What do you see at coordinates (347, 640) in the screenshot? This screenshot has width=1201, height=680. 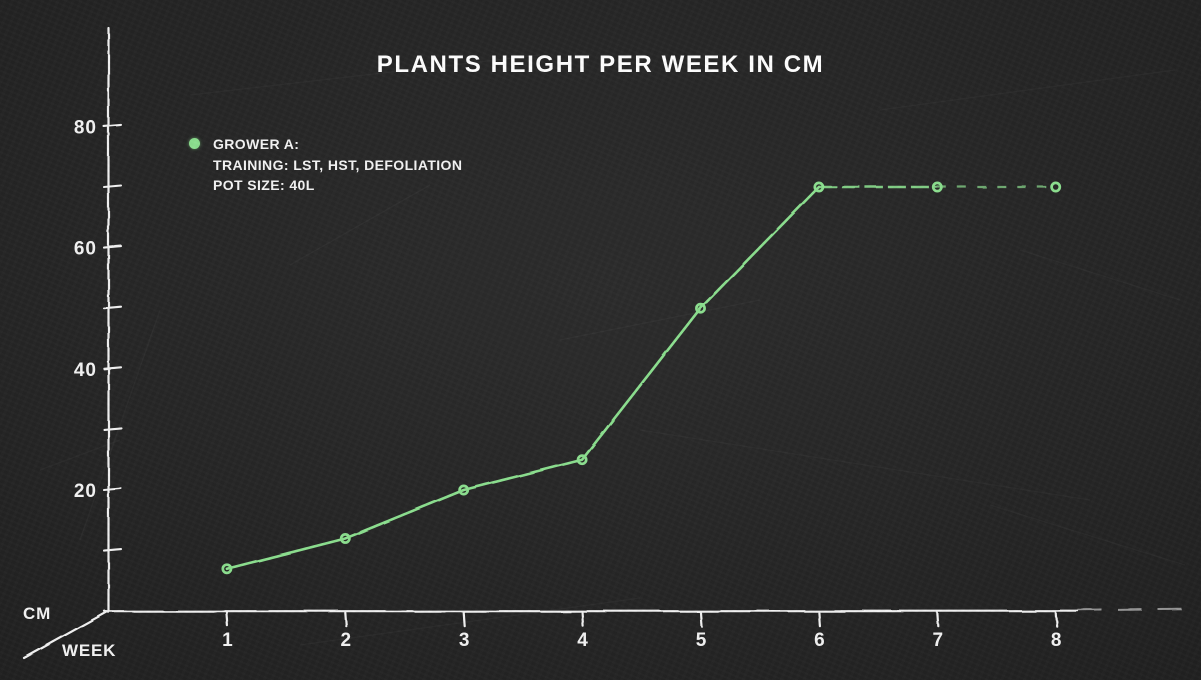 I see `x-tick-label-2: 2` at bounding box center [347, 640].